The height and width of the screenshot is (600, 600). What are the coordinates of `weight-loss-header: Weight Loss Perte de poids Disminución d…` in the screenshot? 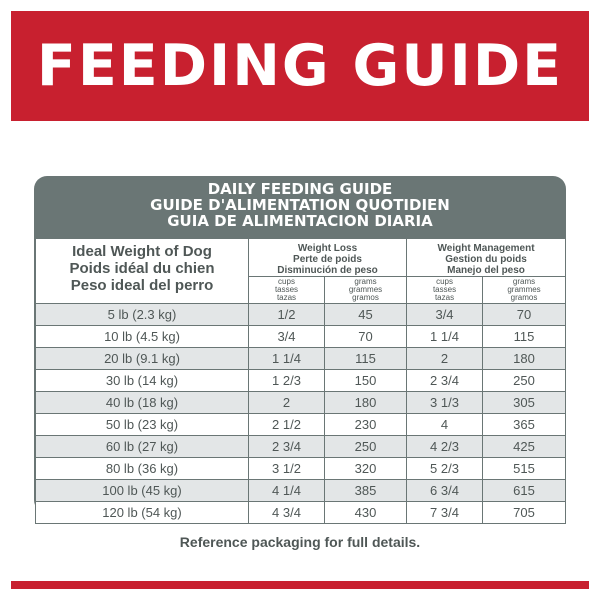 It's located at (327, 257).